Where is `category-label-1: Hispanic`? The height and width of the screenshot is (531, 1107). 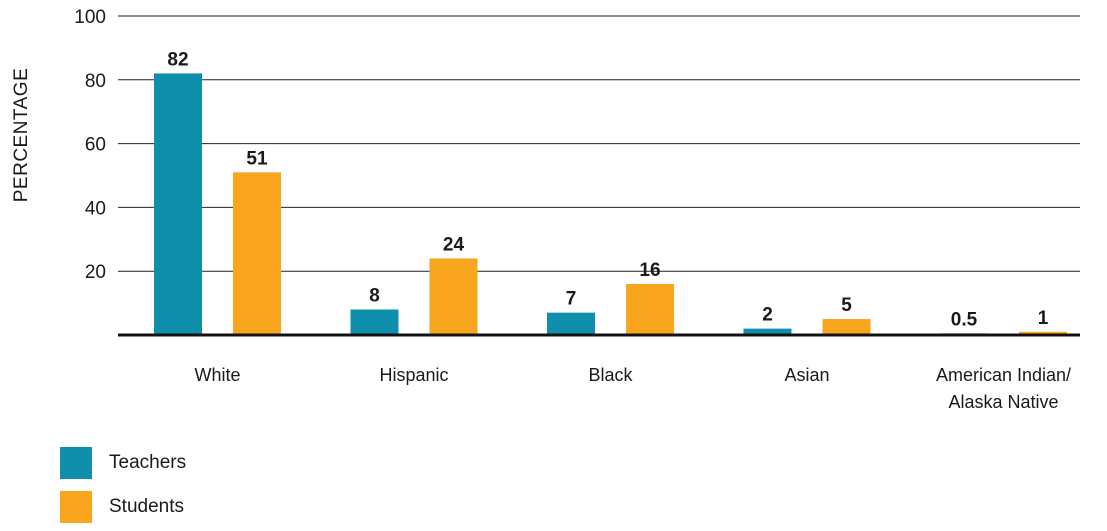
category-label-1: Hispanic is located at coordinates (413, 375).